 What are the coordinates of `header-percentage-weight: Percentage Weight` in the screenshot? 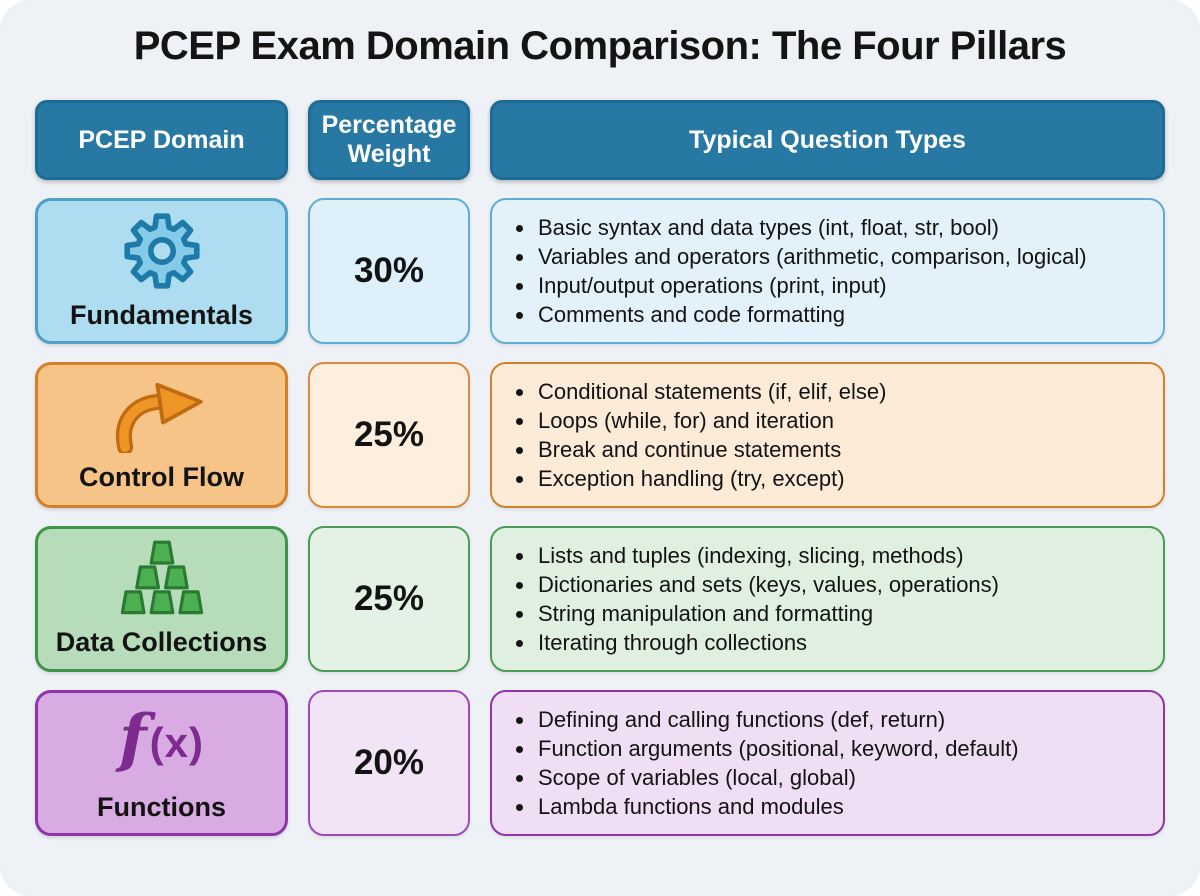 It's located at (389, 140).